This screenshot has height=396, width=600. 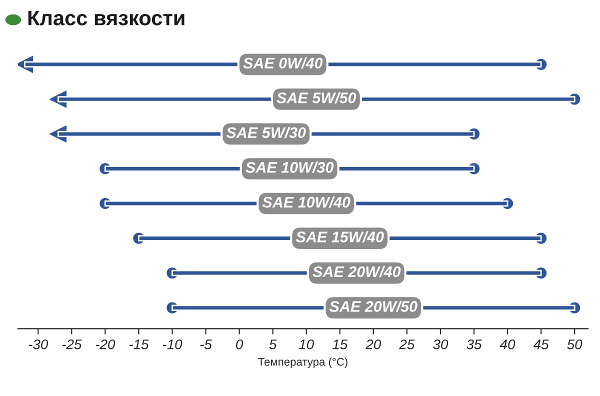 I want to click on x-tick-label: 15, so click(x=340, y=345).